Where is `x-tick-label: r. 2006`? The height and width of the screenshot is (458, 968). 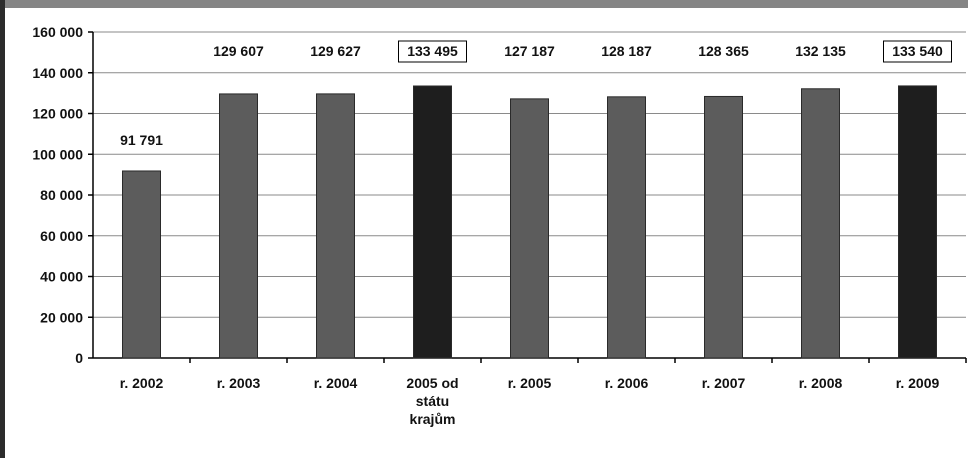
x-tick-label: r. 2006 is located at coordinates (627, 383).